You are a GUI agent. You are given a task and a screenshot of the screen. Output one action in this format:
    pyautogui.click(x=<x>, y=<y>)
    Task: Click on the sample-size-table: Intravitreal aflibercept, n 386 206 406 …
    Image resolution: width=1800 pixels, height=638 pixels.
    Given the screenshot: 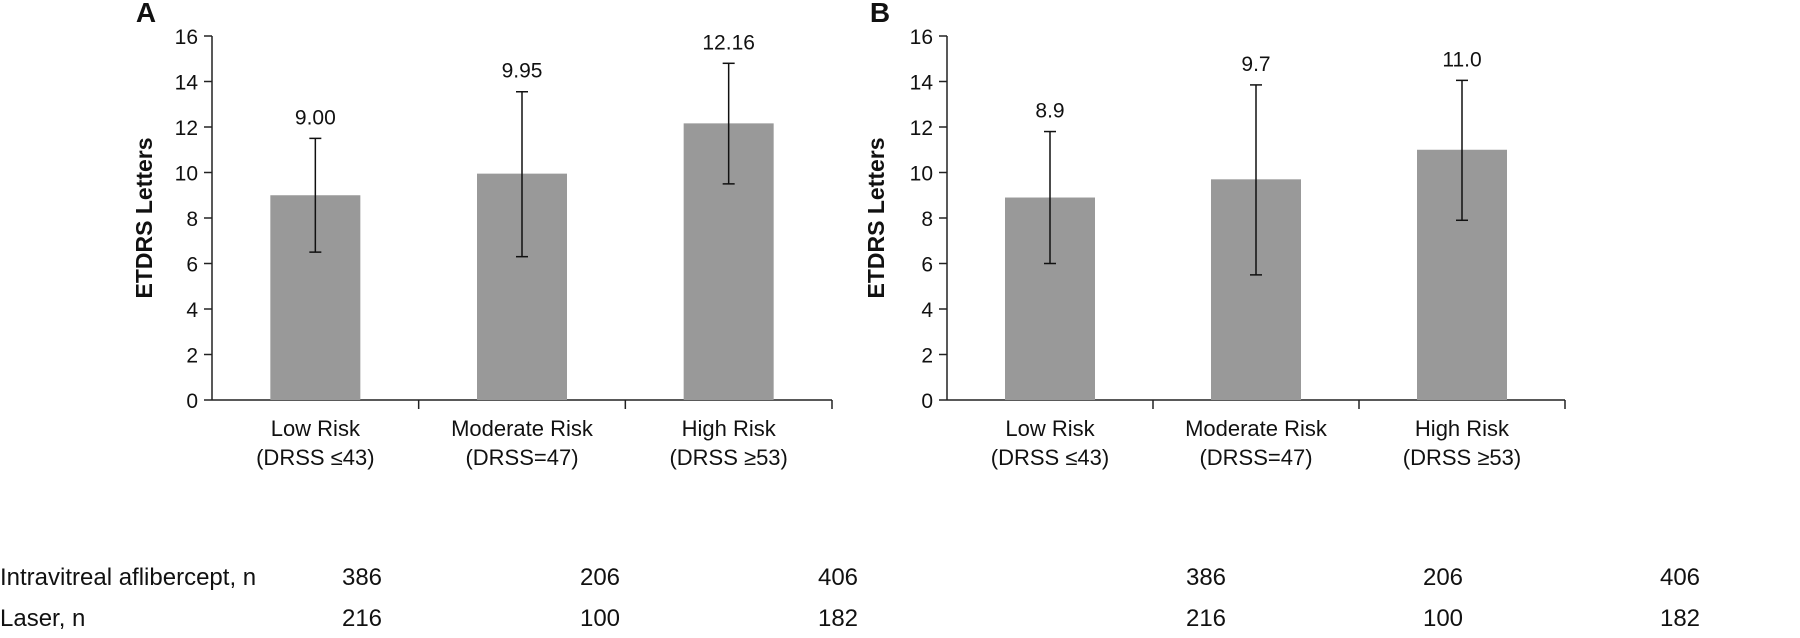 What is the action you would take?
    pyautogui.click(x=900, y=601)
    